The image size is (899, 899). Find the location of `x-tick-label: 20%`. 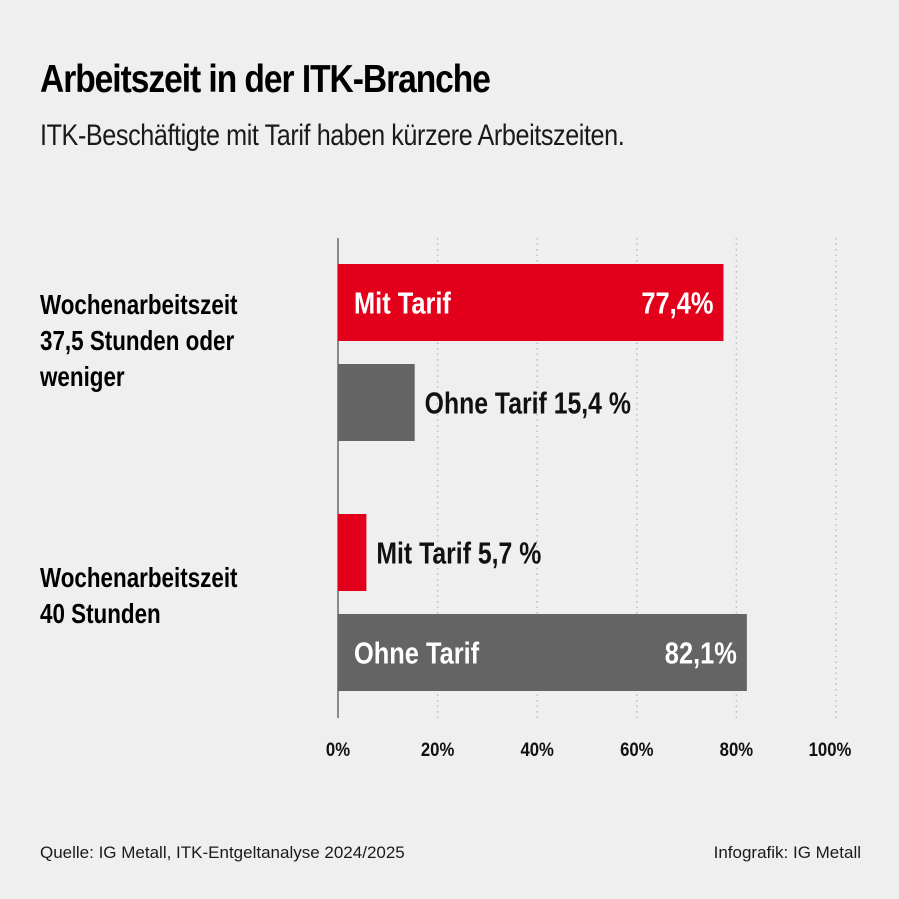

x-tick-label: 20% is located at coordinates (438, 749).